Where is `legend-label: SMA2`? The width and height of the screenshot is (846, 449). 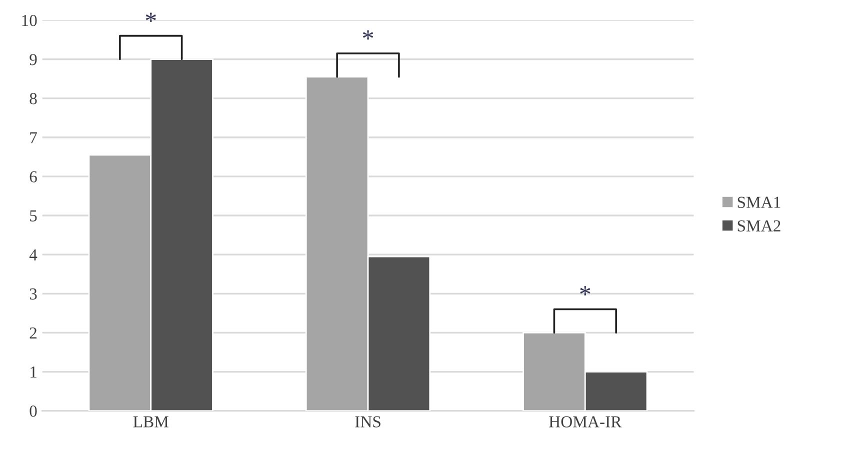
legend-label: SMA2 is located at coordinates (759, 226).